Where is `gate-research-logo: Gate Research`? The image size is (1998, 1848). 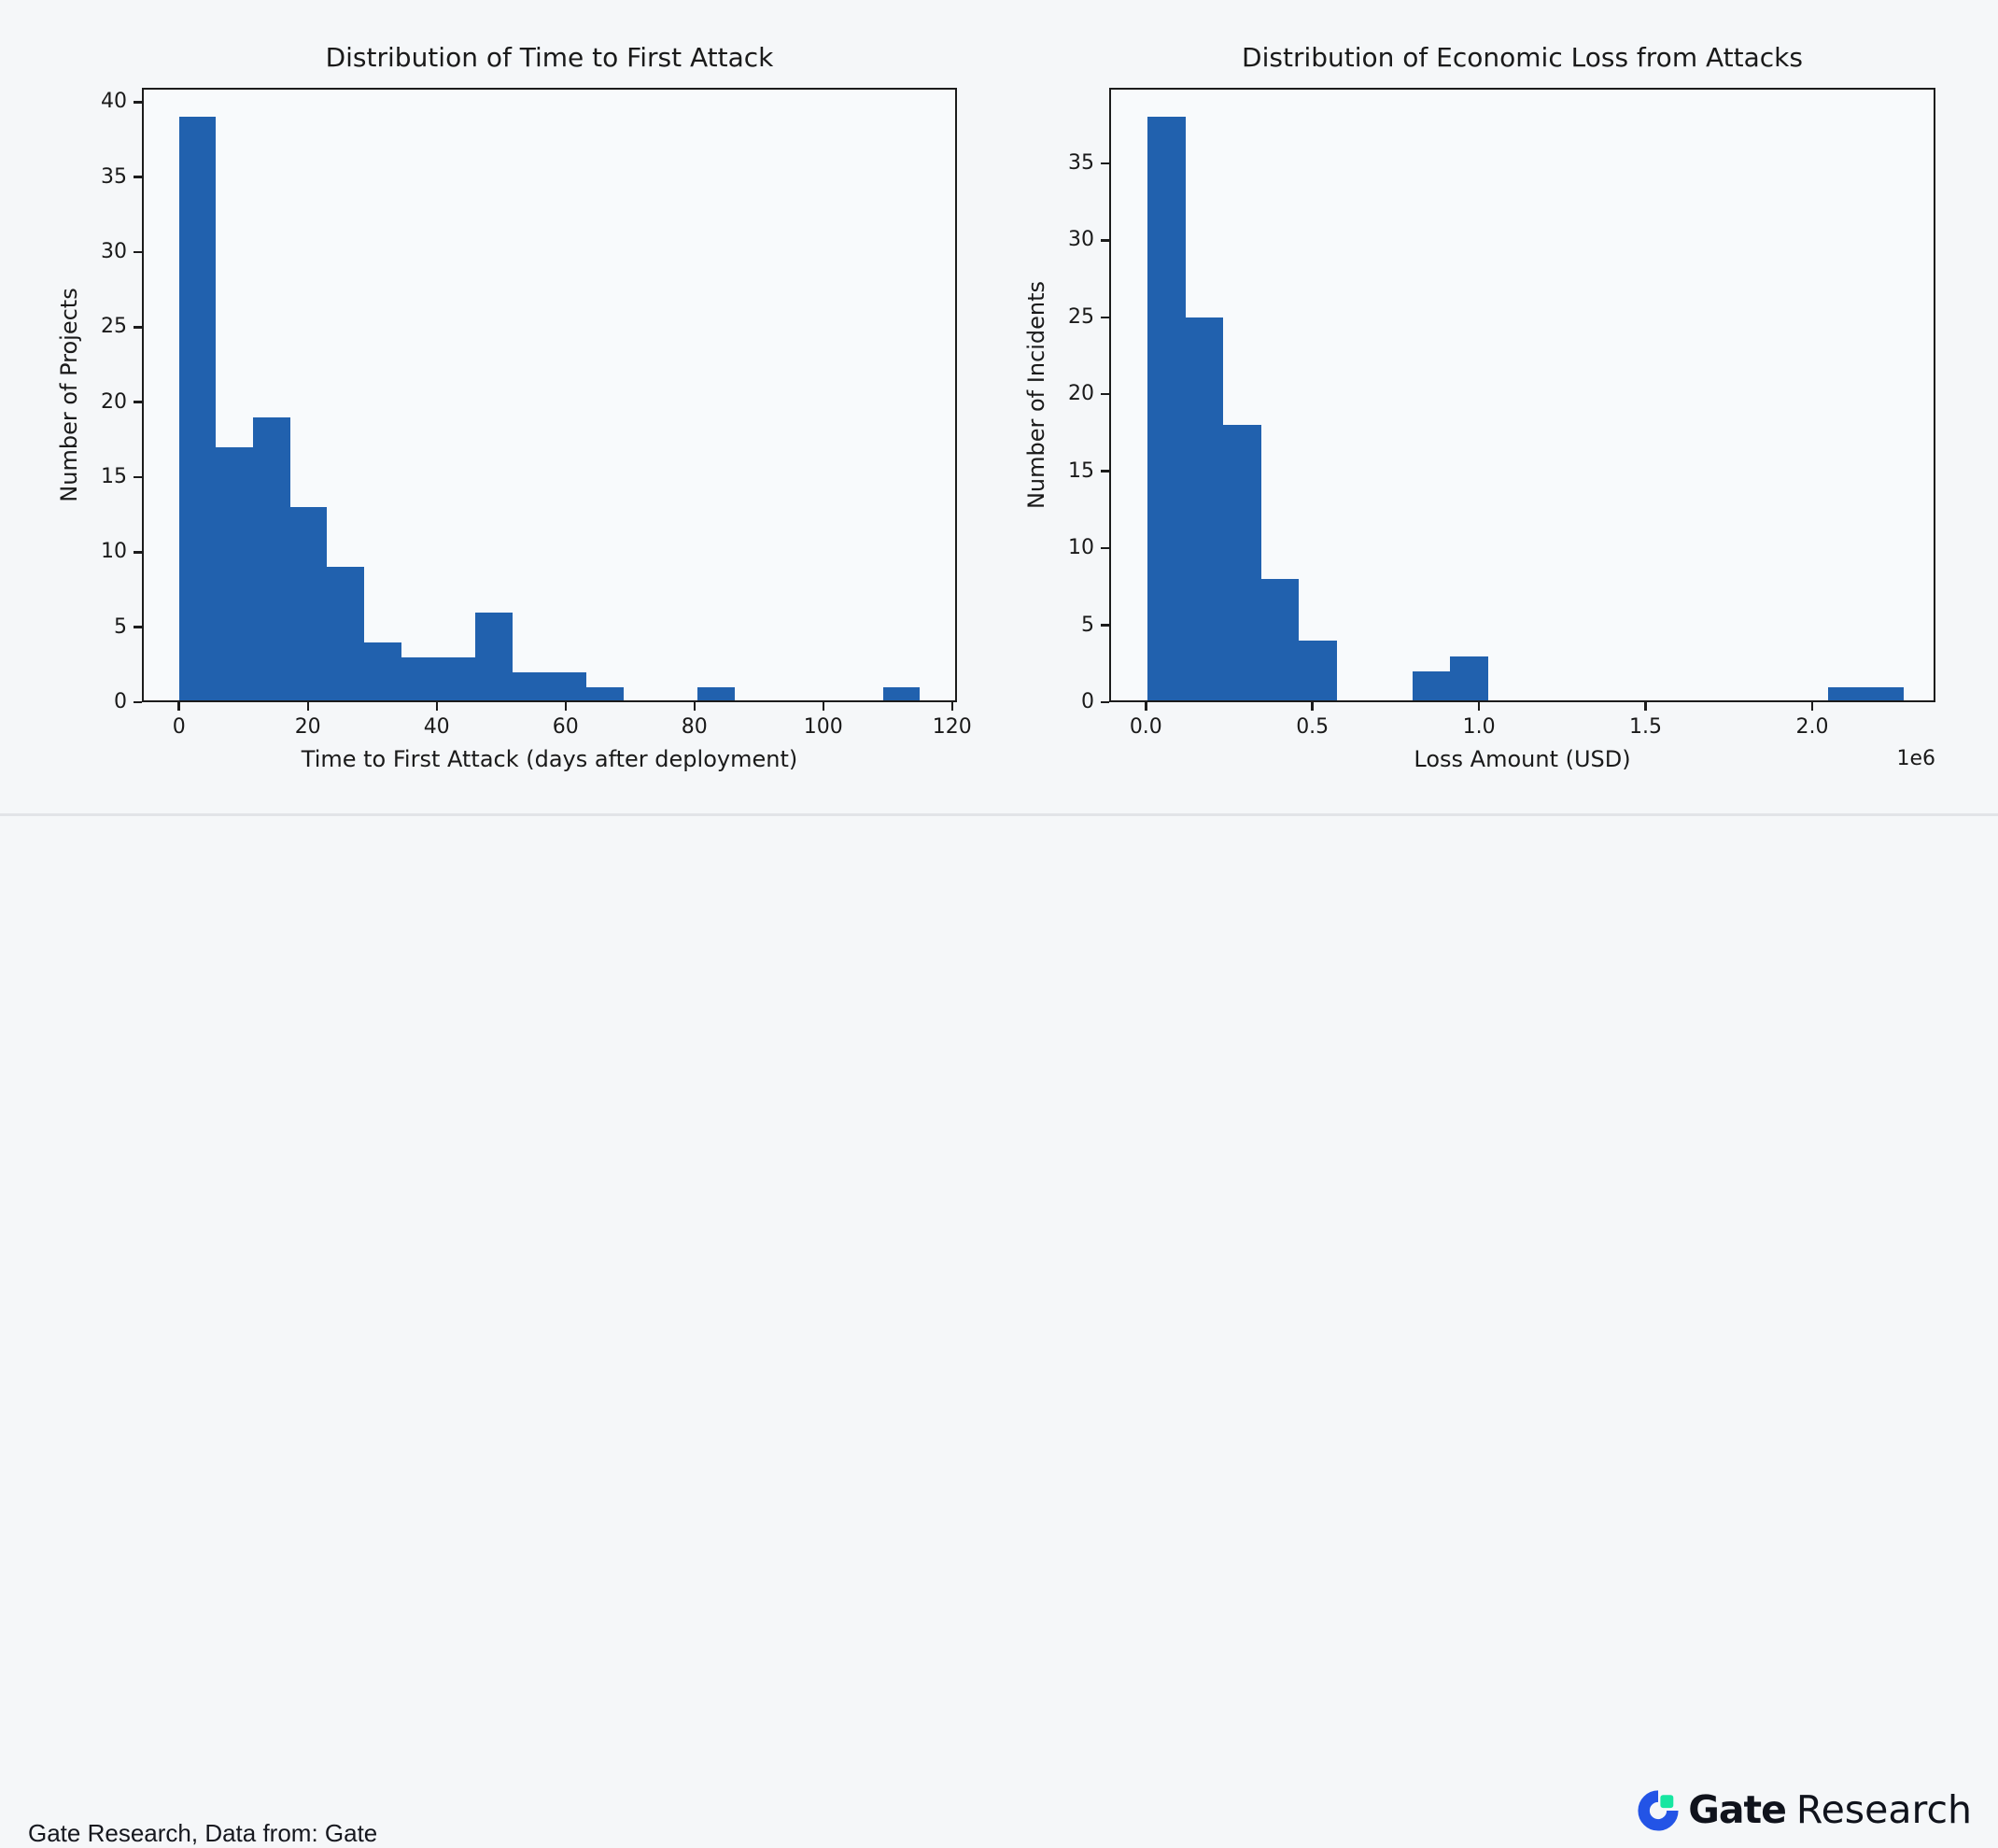 gate-research-logo: Gate Research is located at coordinates (1804, 1809).